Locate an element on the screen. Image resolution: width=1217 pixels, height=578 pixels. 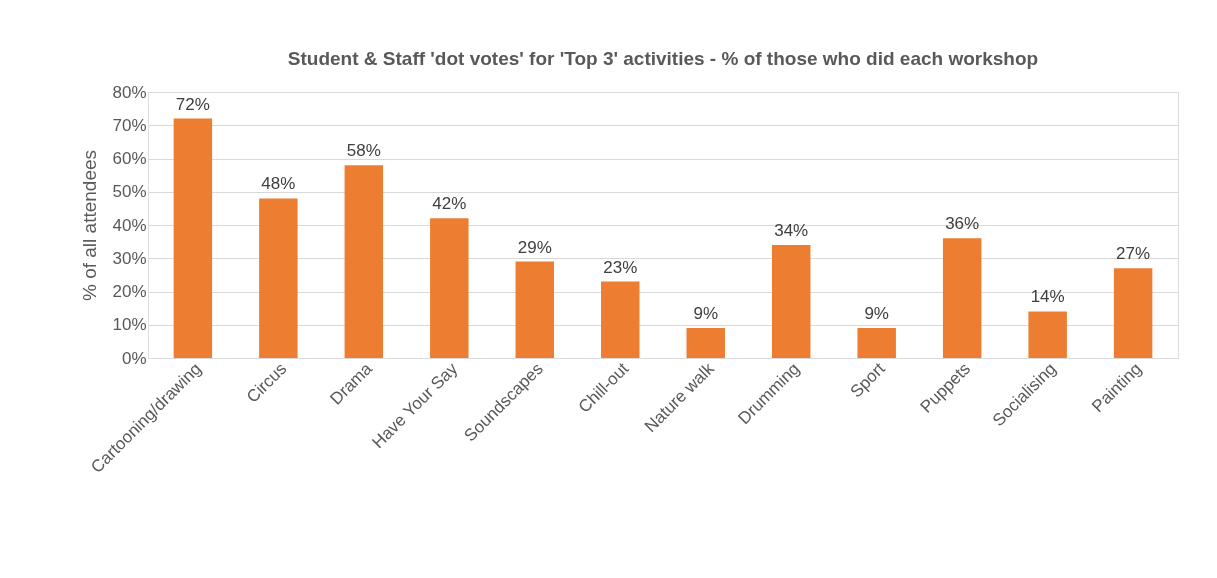
y-tick-label: 10% is located at coordinates (129, 325).